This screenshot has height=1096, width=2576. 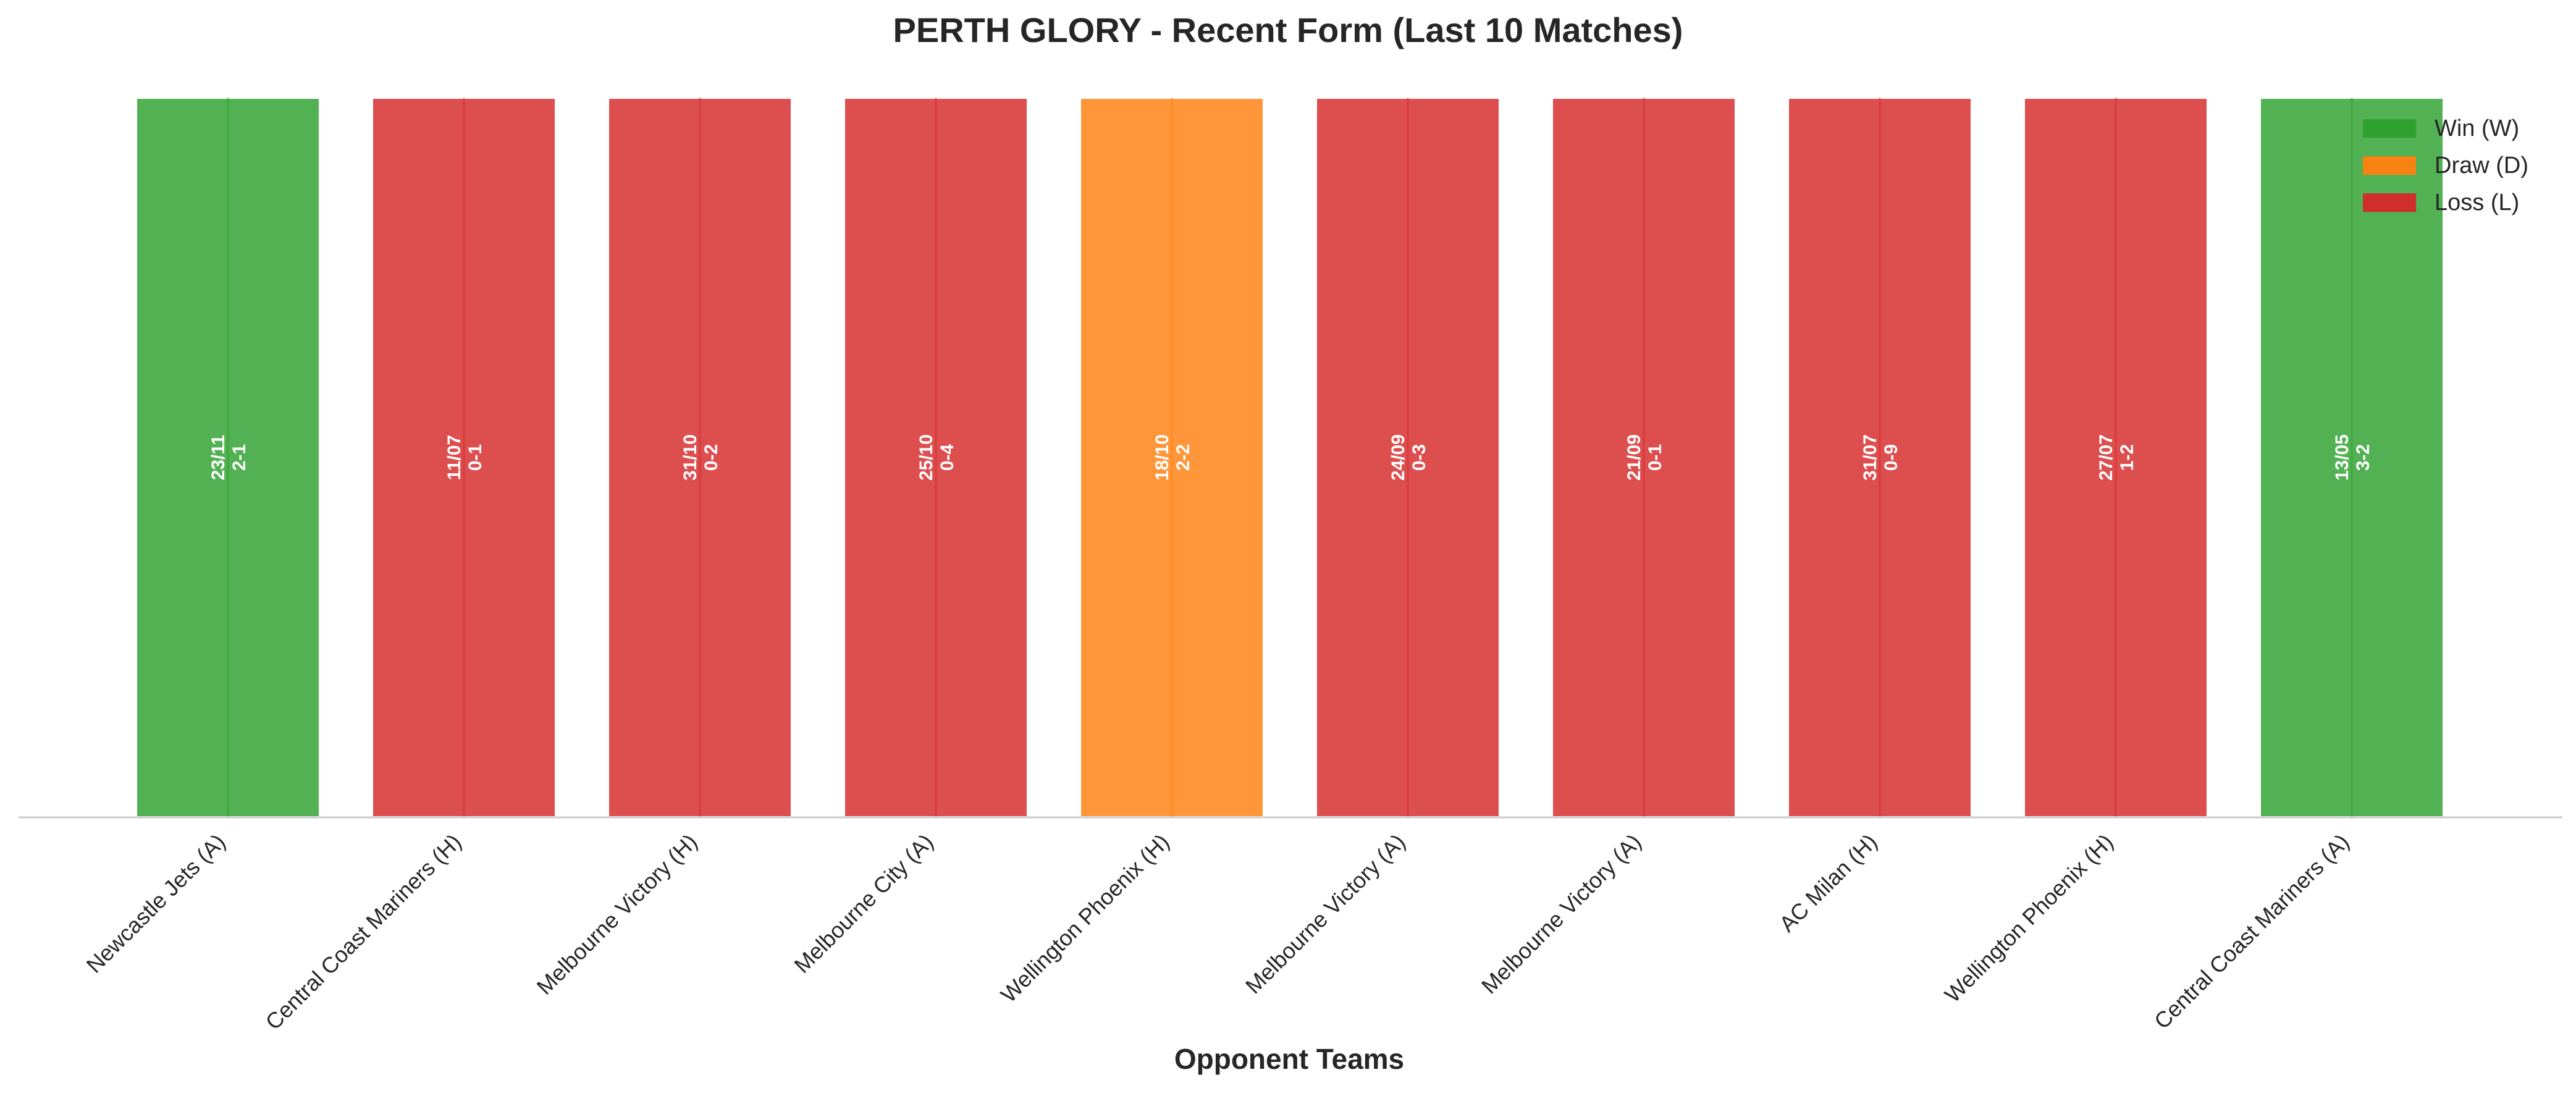 I want to click on legend: Win (W) Draw (D) Loss (L), so click(x=2445, y=166).